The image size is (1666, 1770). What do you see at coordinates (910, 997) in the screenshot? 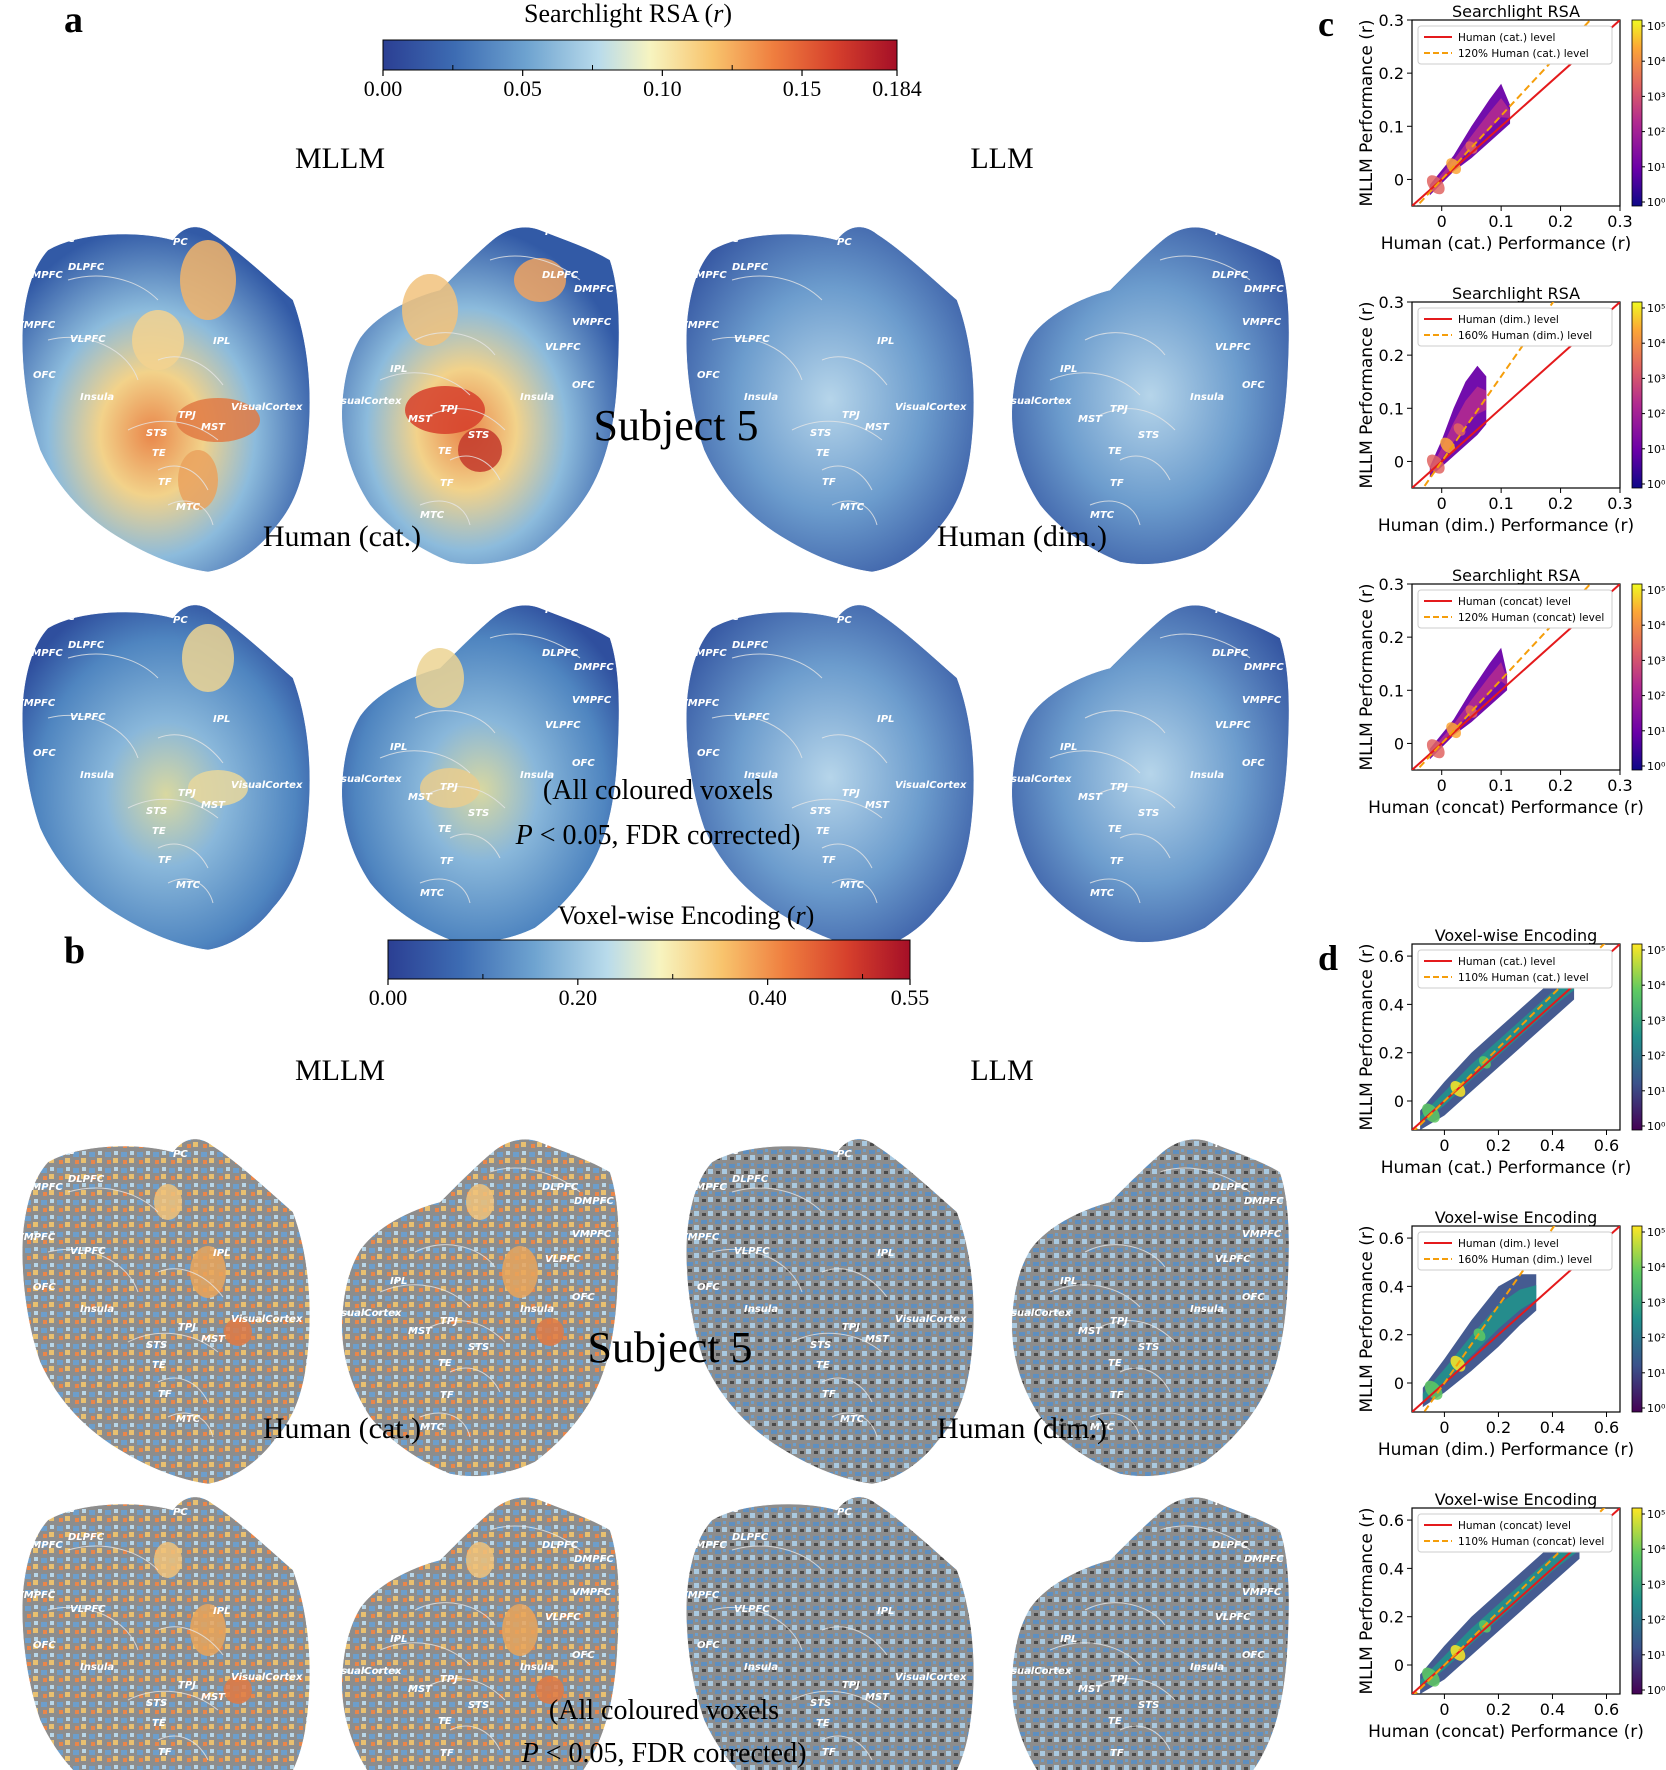
I see `colorbar-tick-label: 0.55` at bounding box center [910, 997].